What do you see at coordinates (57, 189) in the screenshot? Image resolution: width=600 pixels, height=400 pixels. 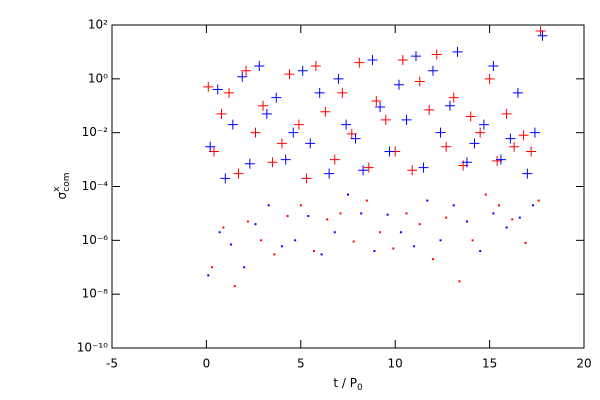 I see `y-label-sup: x` at bounding box center [57, 189].